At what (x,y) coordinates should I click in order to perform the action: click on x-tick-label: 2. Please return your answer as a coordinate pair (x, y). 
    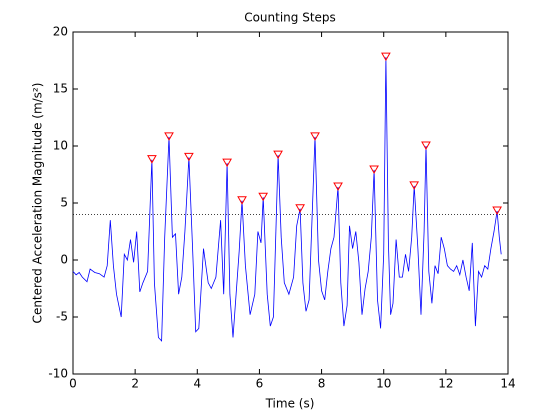
    Looking at the image, I should click on (135, 384).